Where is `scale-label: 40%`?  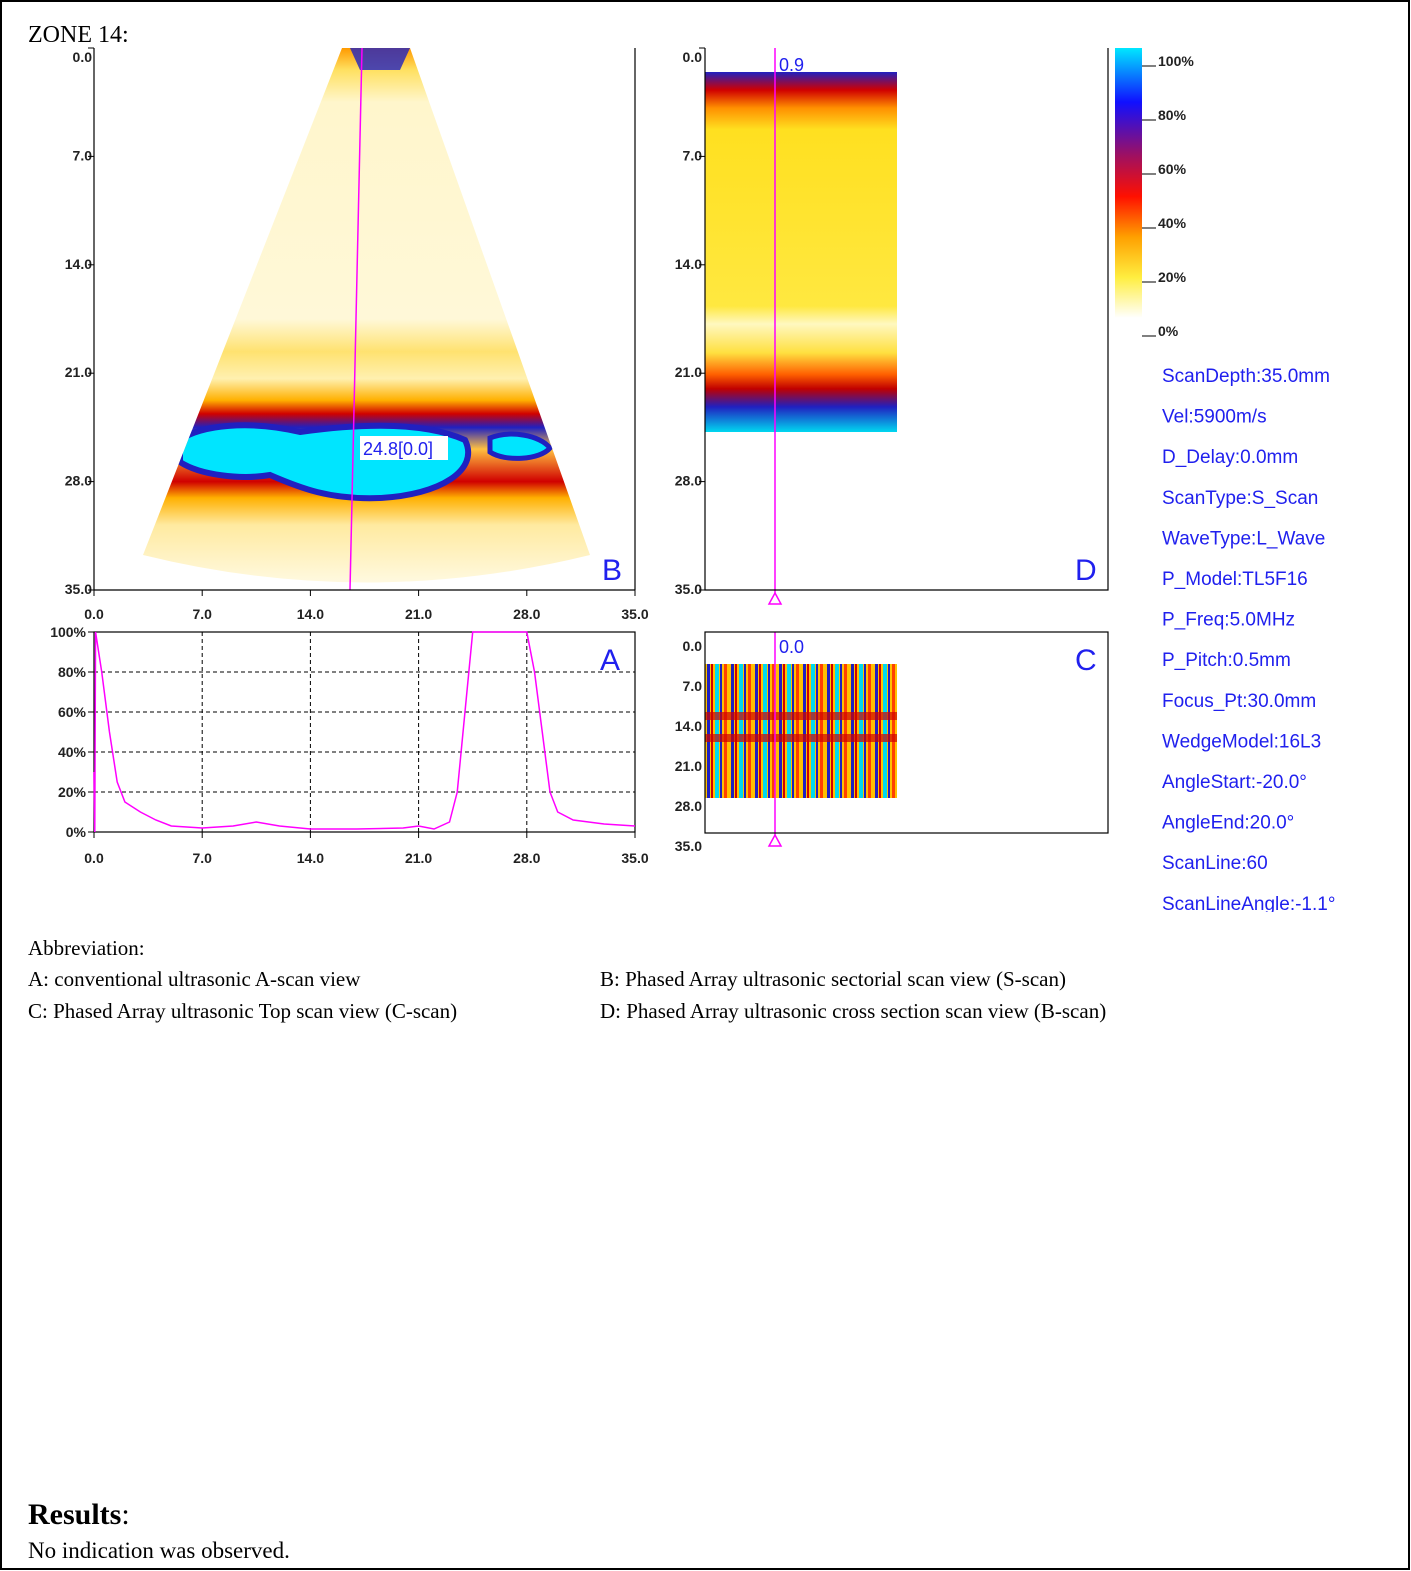
scale-label: 40% is located at coordinates (1172, 223).